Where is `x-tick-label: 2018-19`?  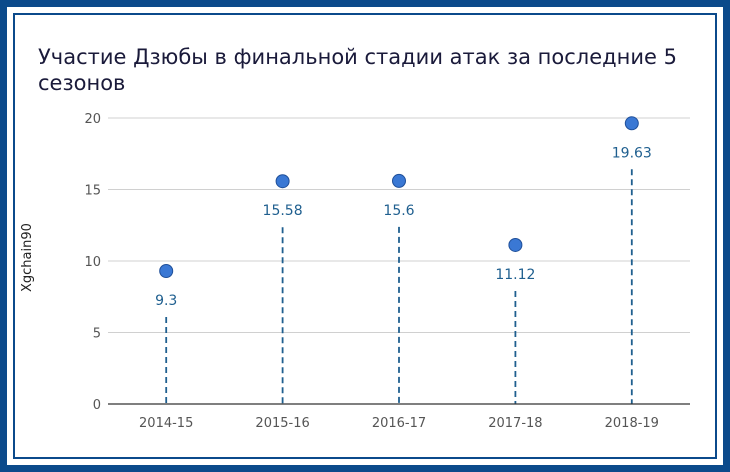 x-tick-label: 2018-19 is located at coordinates (632, 423).